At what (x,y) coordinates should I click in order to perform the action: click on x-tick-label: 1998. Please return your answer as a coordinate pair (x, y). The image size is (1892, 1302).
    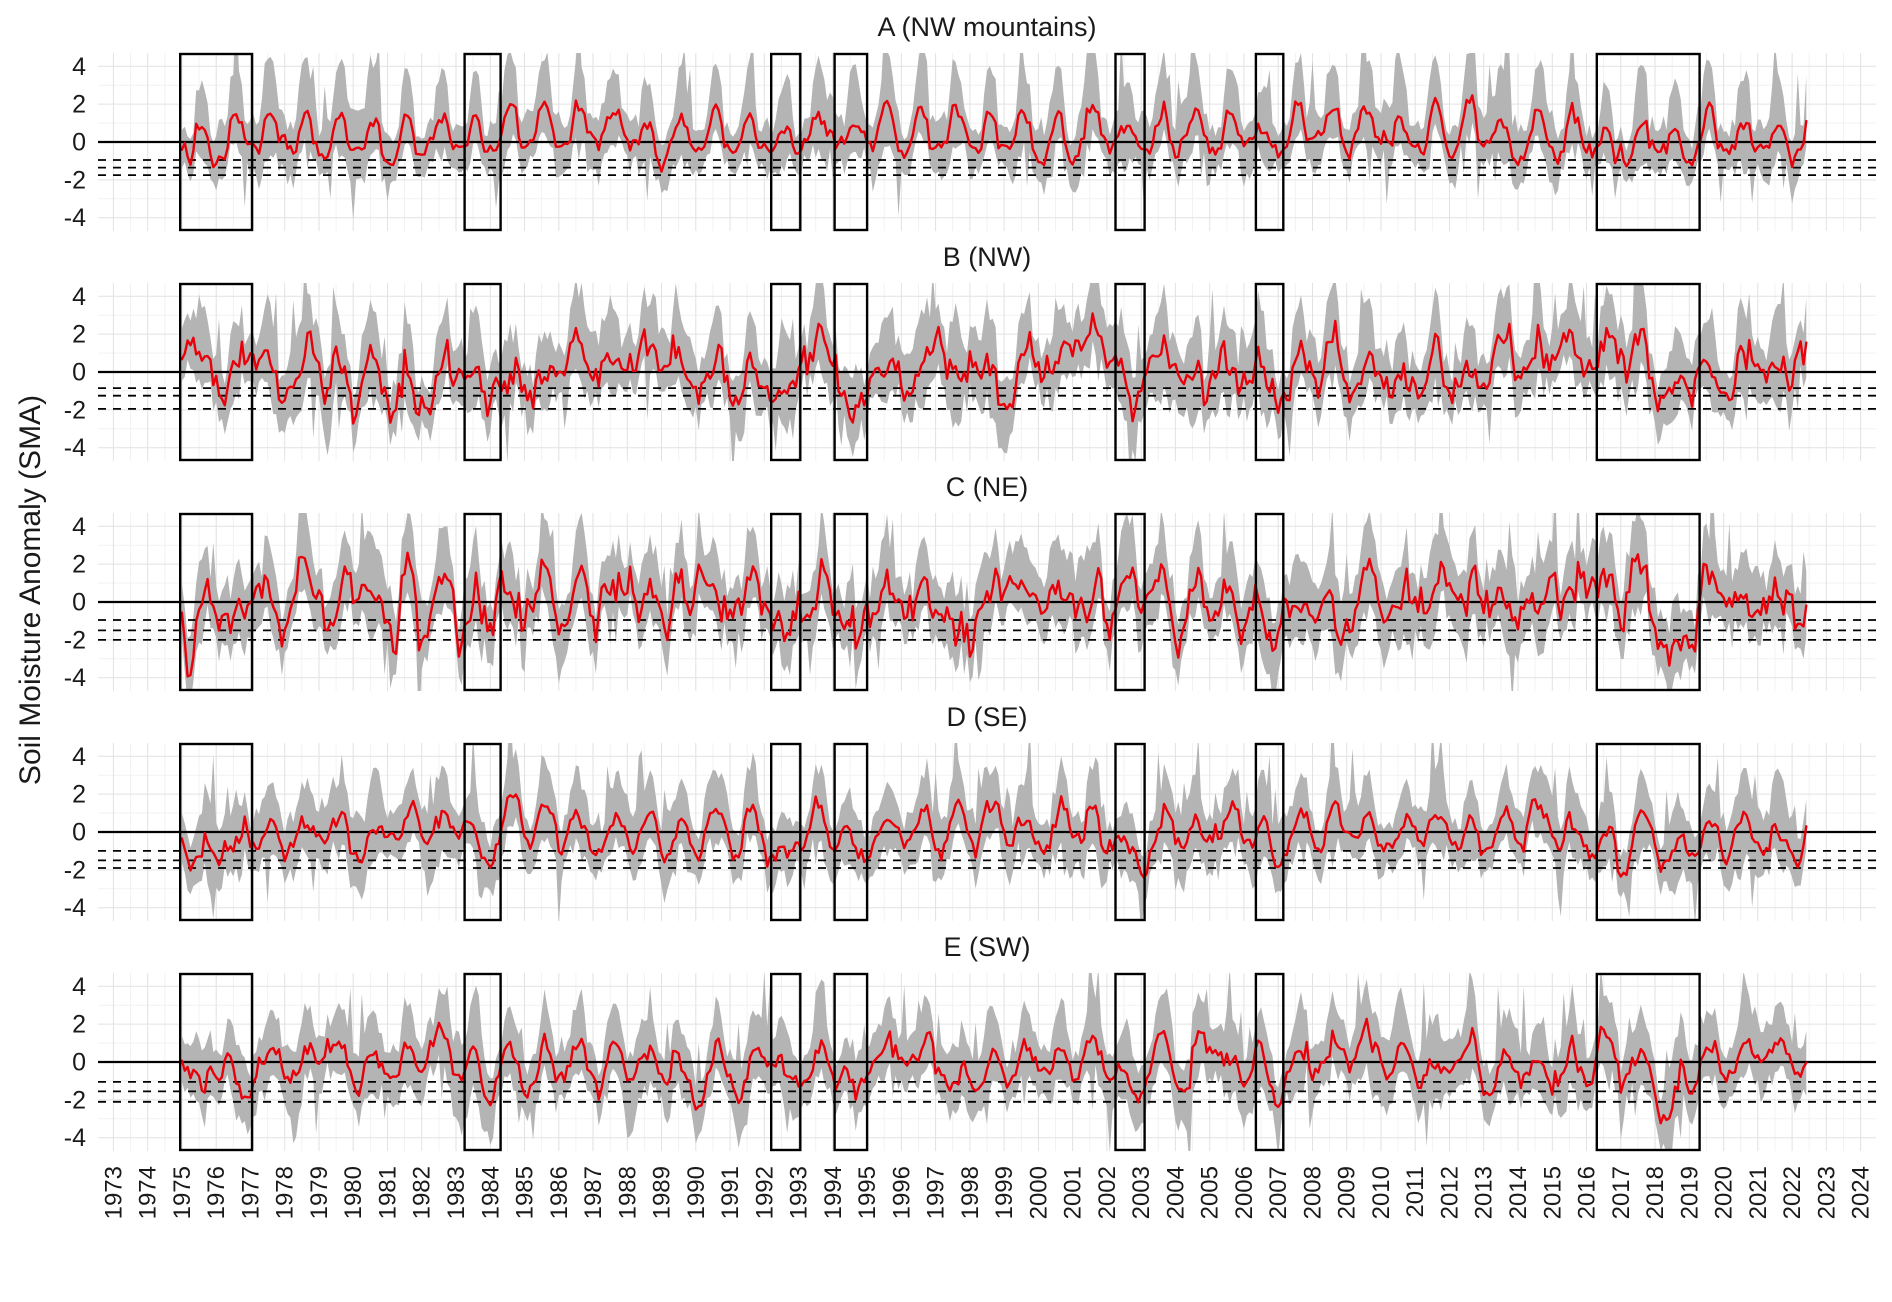
    Looking at the image, I should click on (970, 1192).